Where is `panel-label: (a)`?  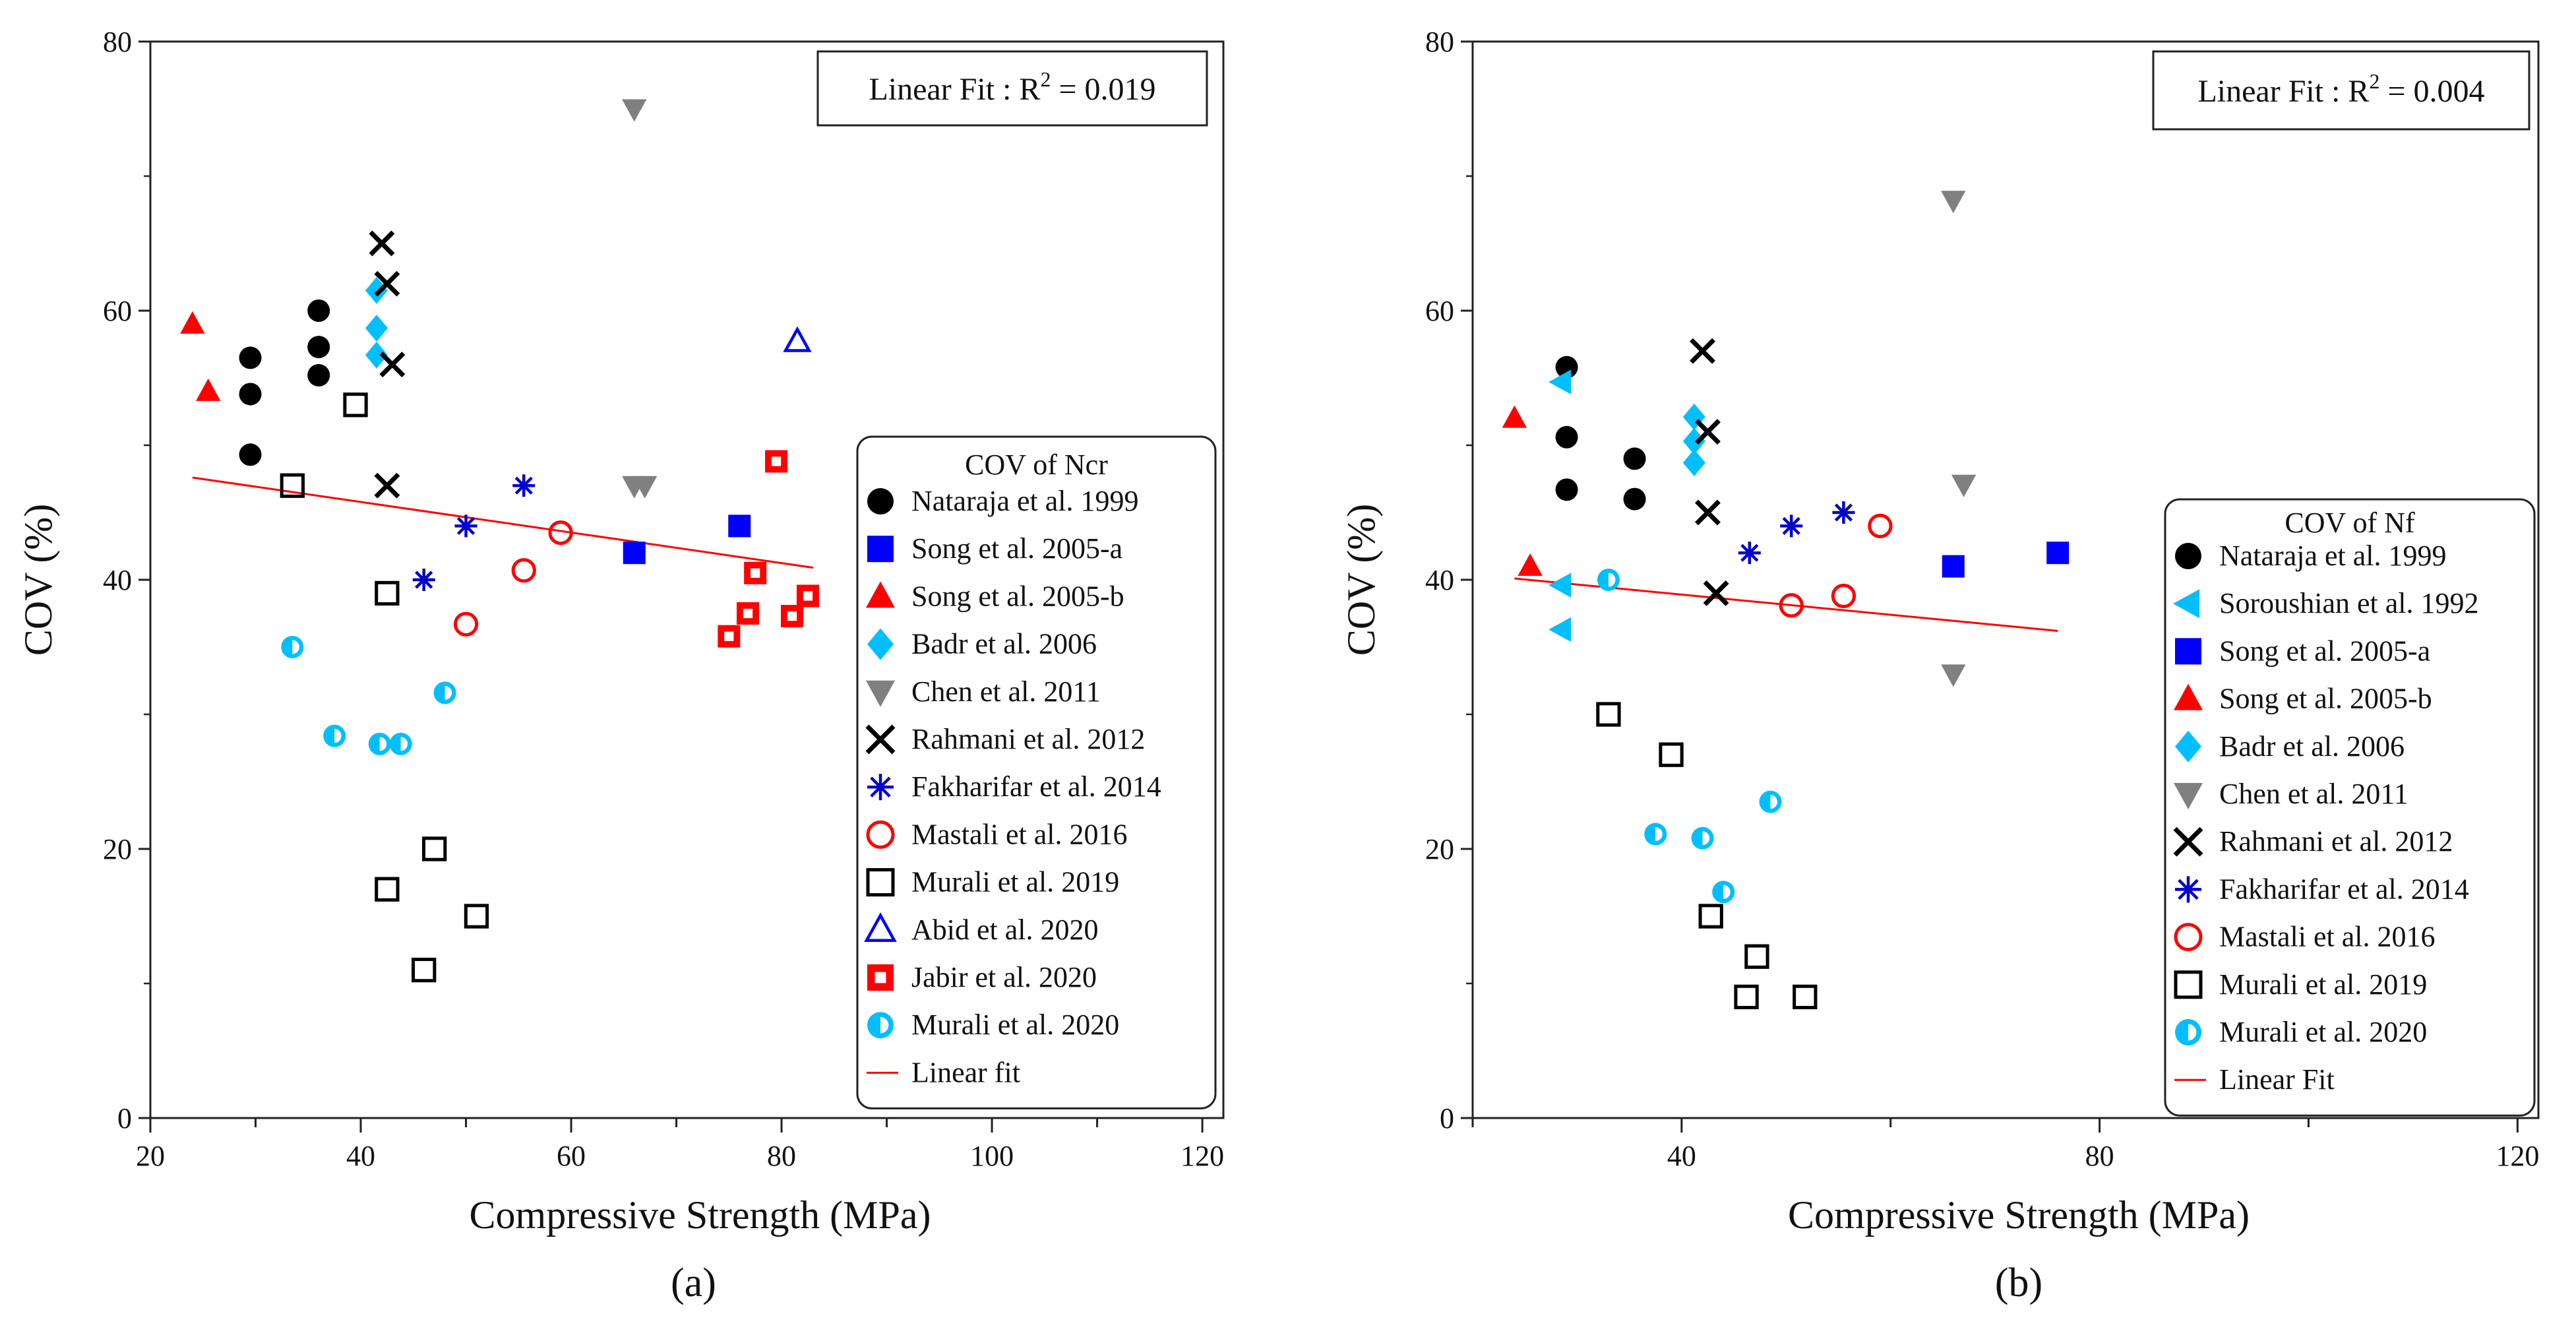 panel-label: (a) is located at coordinates (693, 1283).